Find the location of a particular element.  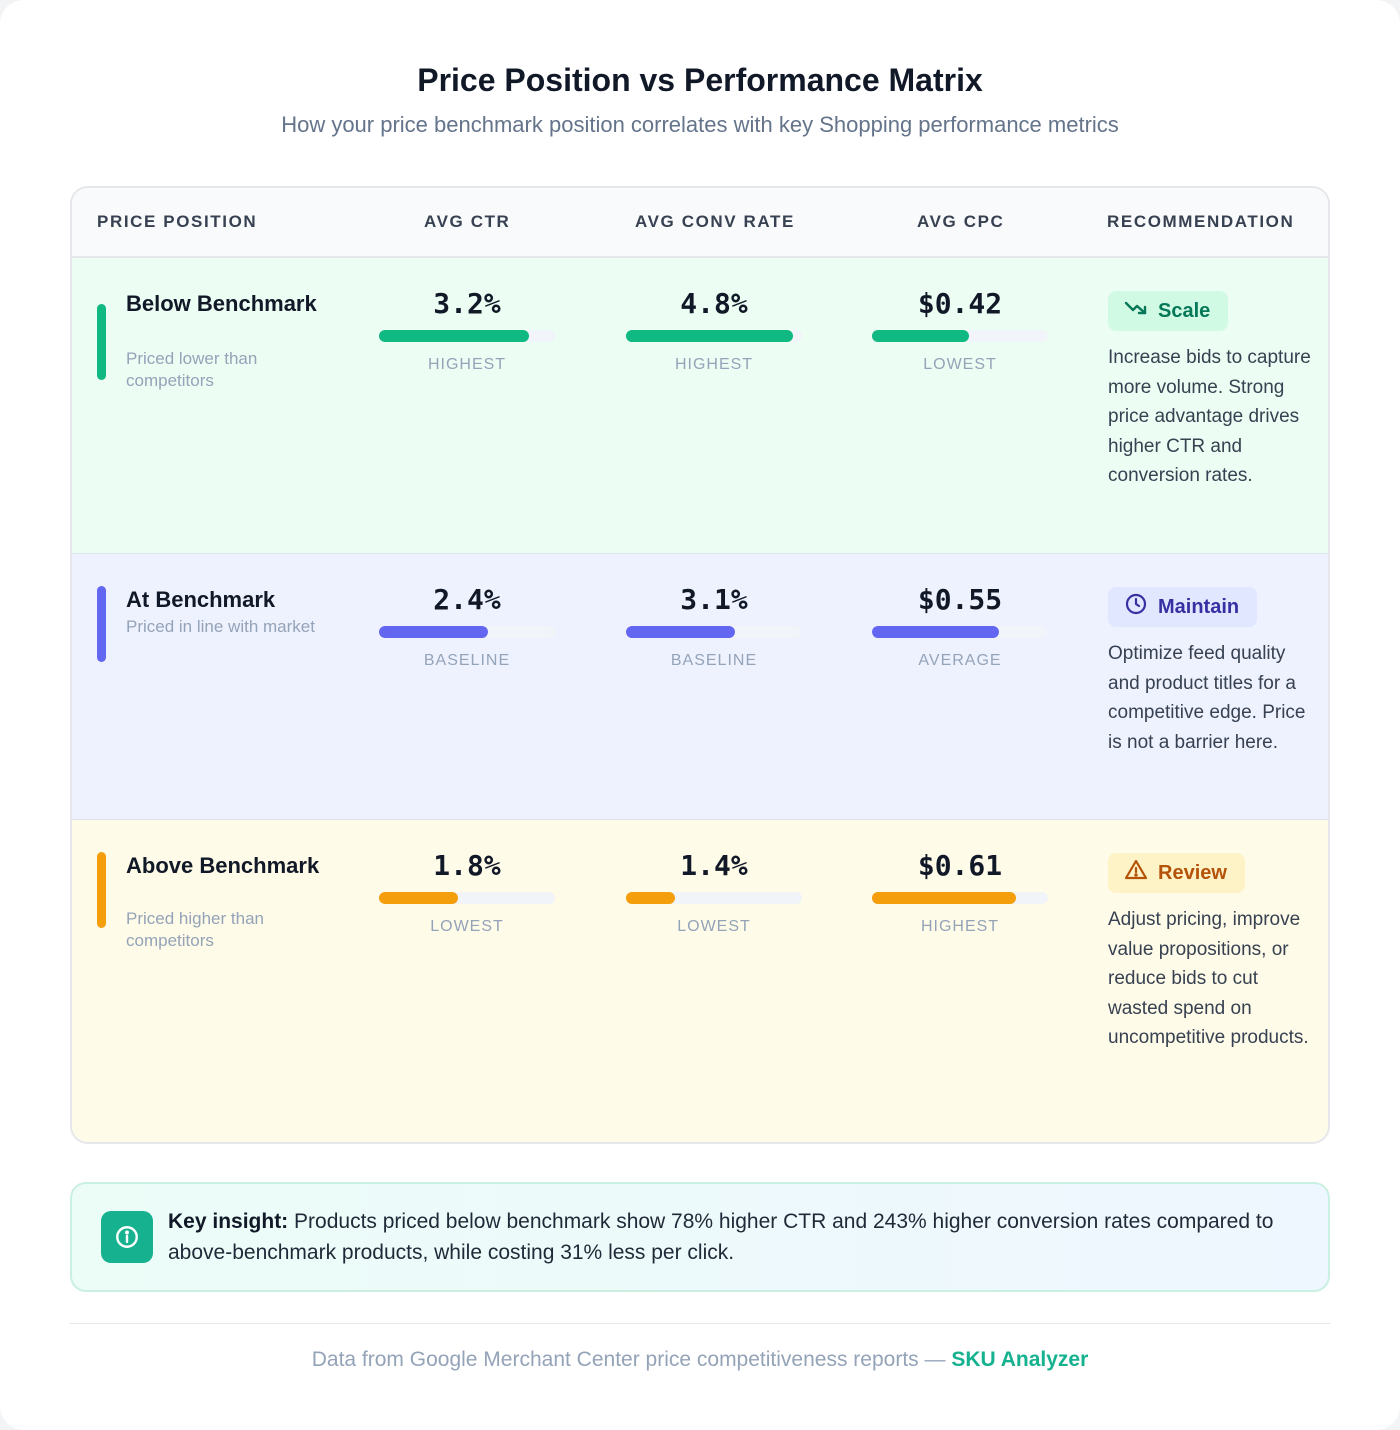

metric-avg-conv-rate: 4.8% HIGHEST is located at coordinates (714, 330).